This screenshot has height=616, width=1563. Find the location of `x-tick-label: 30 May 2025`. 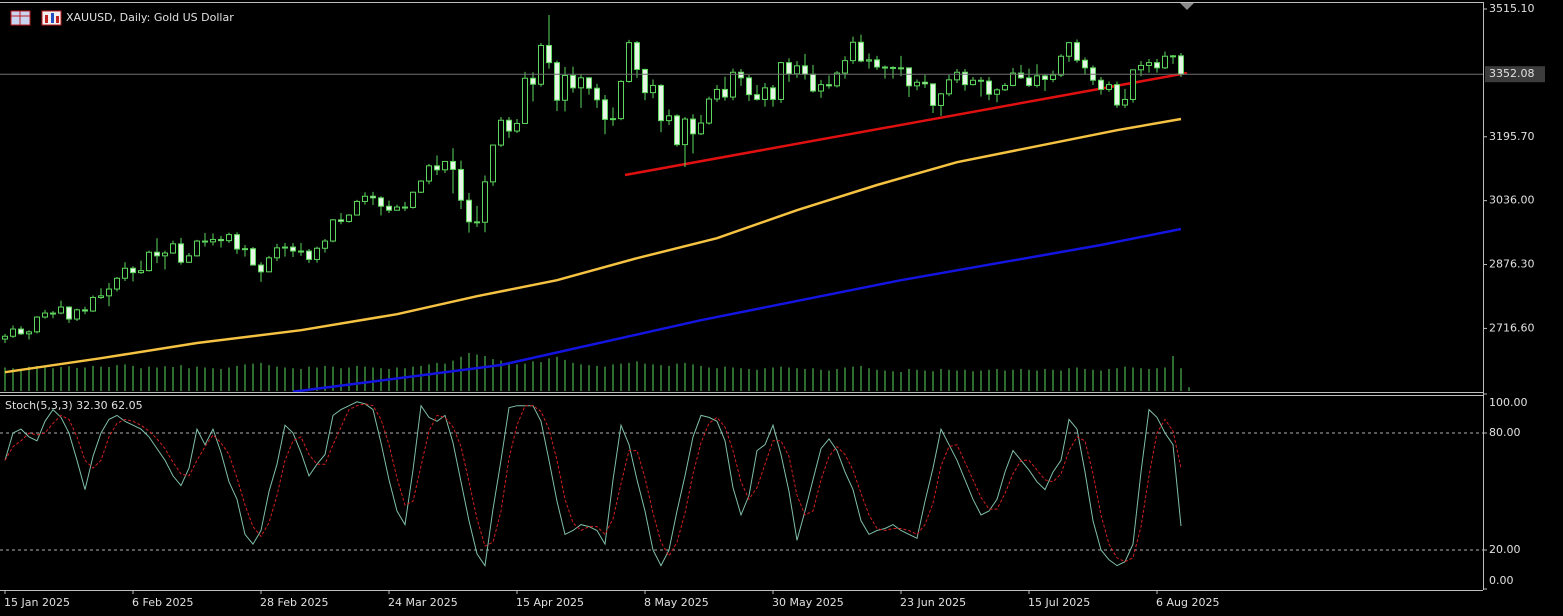

x-tick-label: 30 May 2025 is located at coordinates (808, 602).